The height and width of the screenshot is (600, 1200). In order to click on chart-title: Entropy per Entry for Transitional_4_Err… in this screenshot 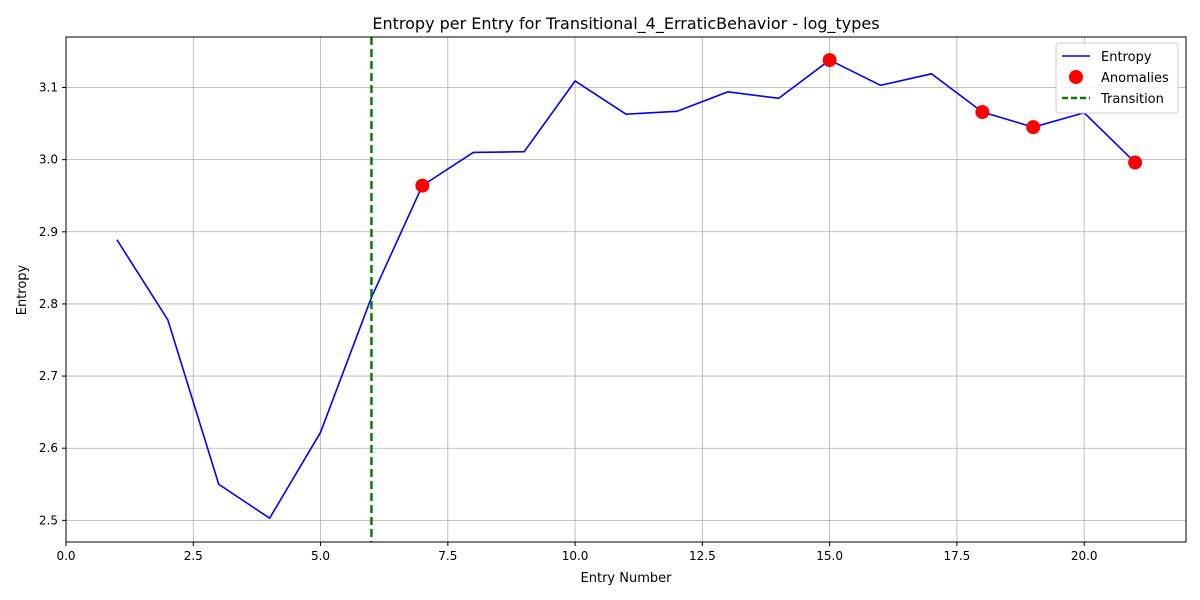, I will do `click(625, 24)`.